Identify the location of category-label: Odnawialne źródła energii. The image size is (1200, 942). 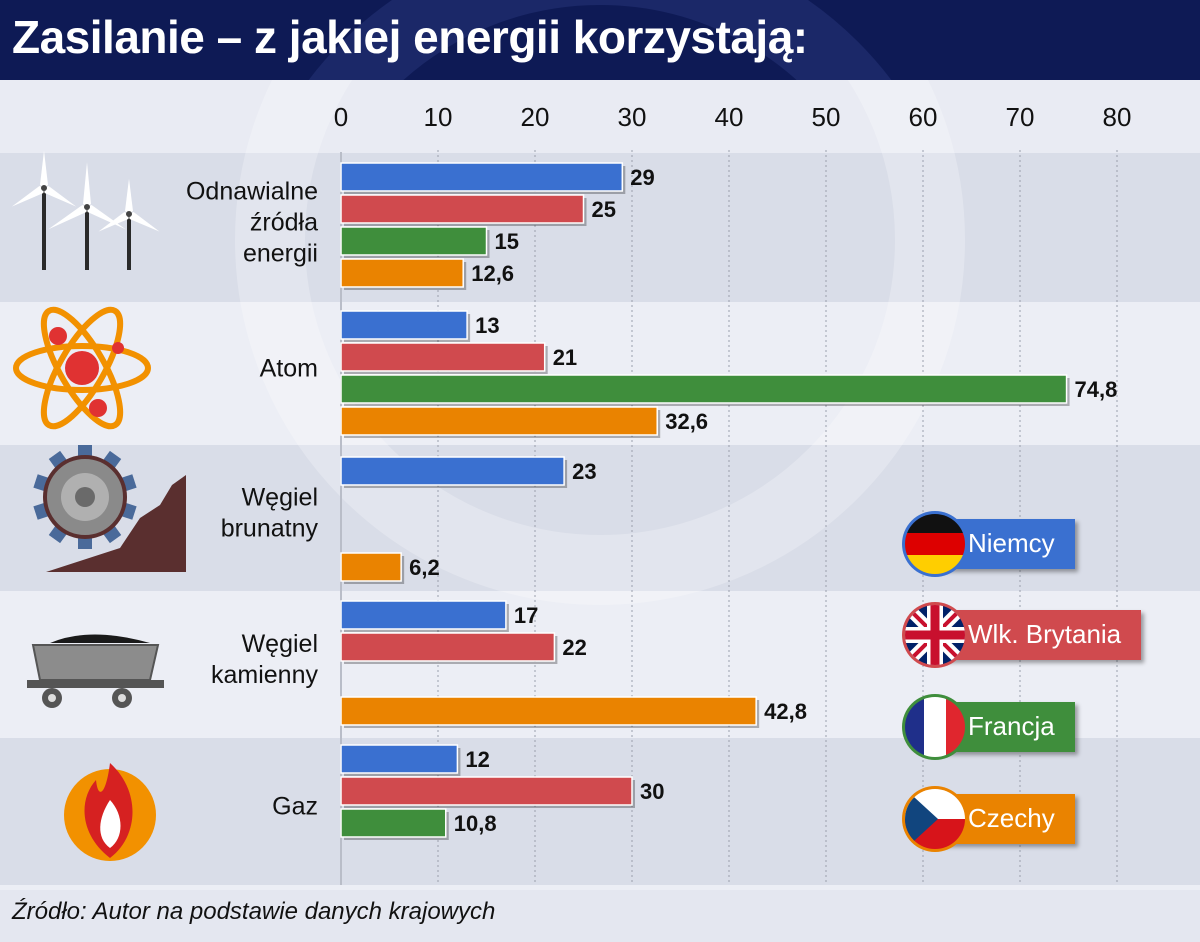
(252, 223).